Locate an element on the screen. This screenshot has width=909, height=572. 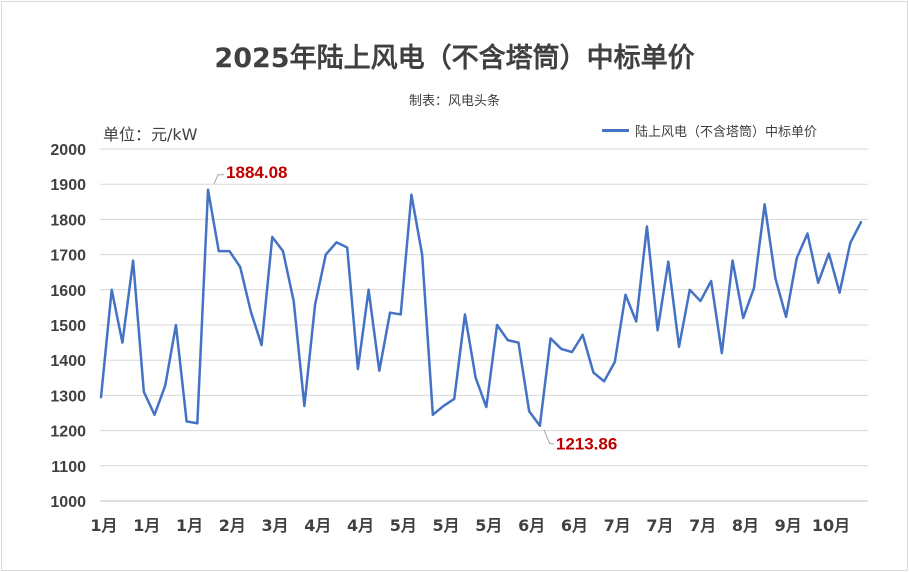
x-tick-label: 3月 is located at coordinates (274, 525).